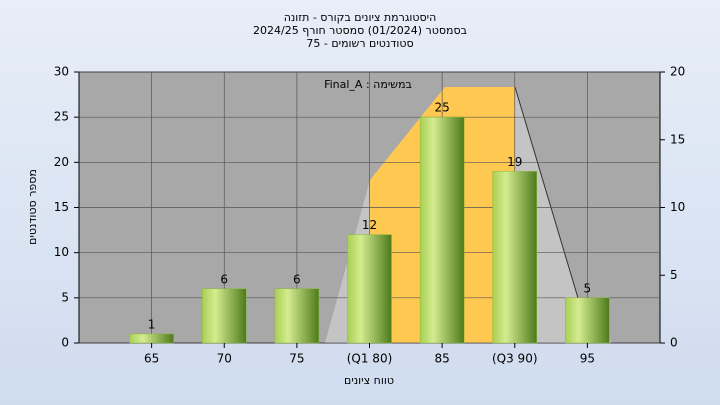 This screenshot has width=720, height=405. I want to click on x-axis-label: טווח ציונים, so click(369, 380).